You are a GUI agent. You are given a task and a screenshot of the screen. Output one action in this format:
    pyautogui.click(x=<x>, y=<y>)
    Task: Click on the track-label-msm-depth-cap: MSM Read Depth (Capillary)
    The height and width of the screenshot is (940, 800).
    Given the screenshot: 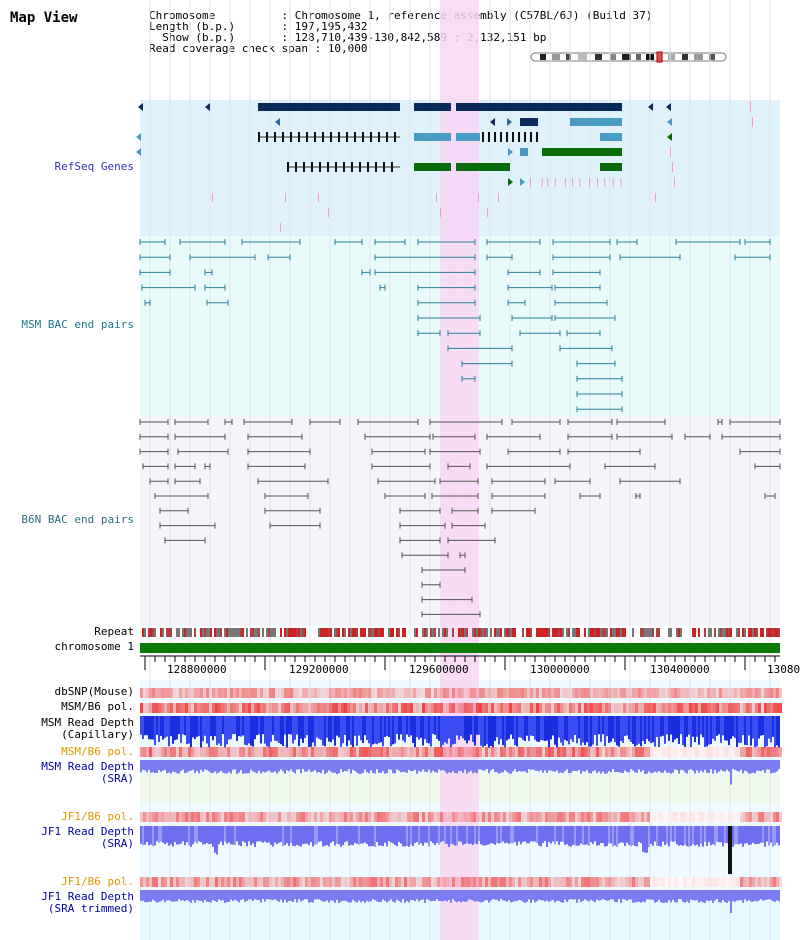 What is the action you would take?
    pyautogui.click(x=87, y=728)
    